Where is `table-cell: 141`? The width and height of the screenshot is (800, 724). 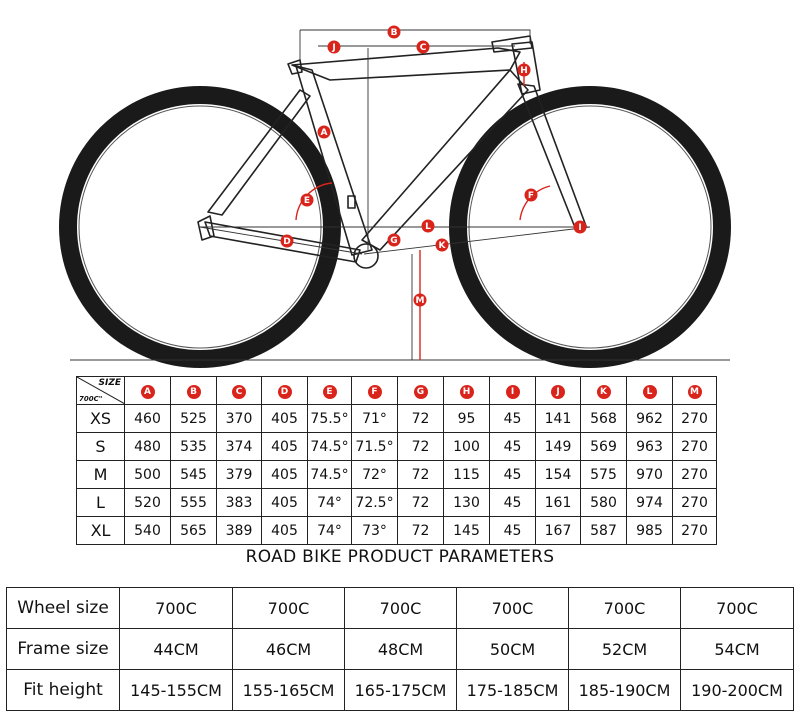
table-cell: 141 is located at coordinates (558, 418).